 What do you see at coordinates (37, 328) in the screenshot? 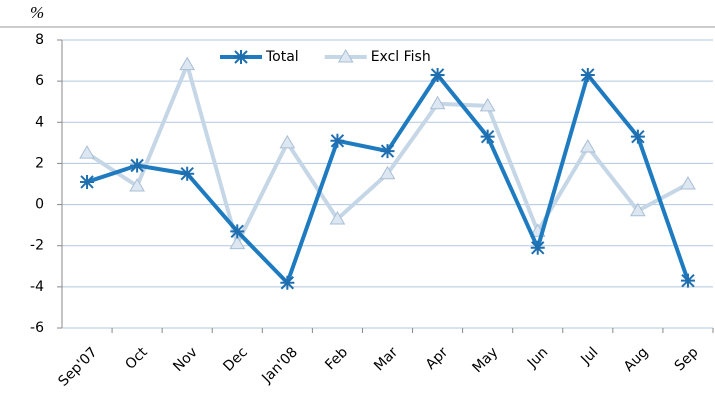
I see `y-tick-label: -6` at bounding box center [37, 328].